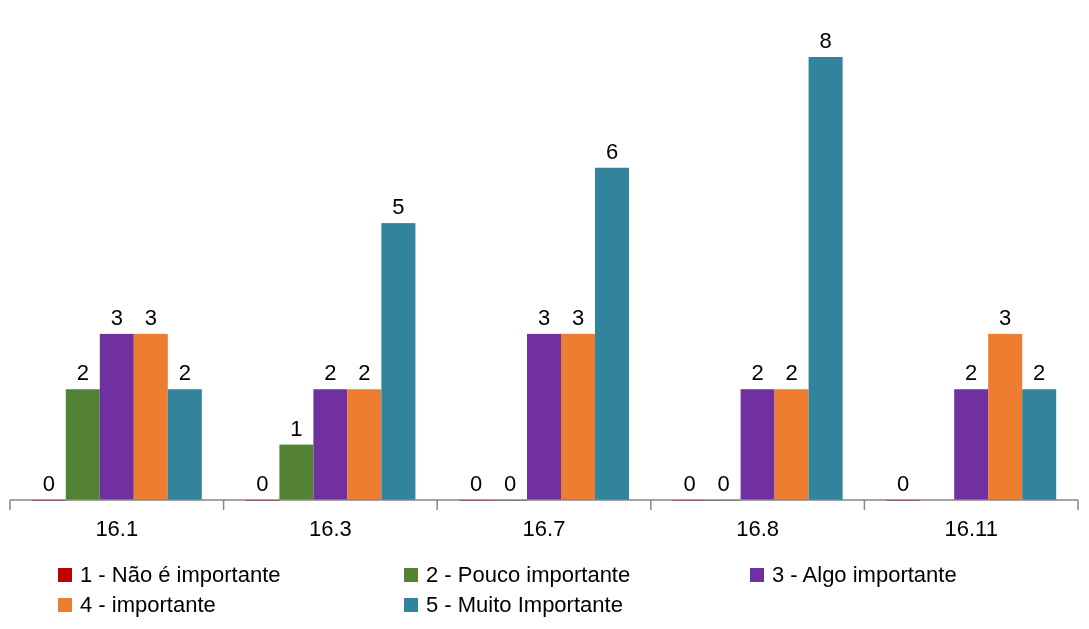  I want to click on x-tick-label: 16.3, so click(330, 528).